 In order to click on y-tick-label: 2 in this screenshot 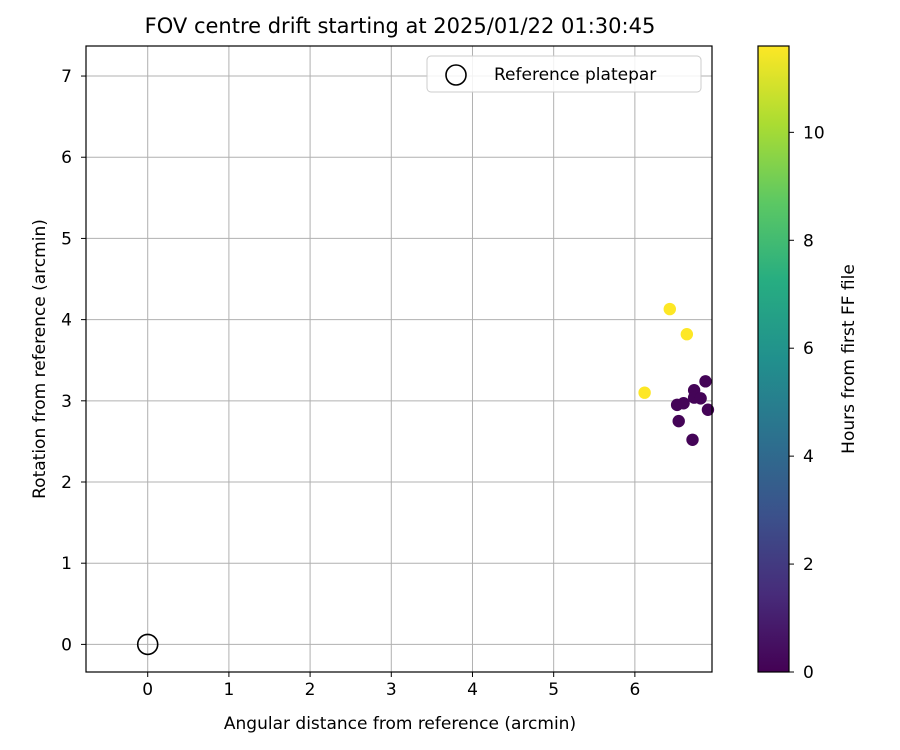, I will do `click(66, 483)`.